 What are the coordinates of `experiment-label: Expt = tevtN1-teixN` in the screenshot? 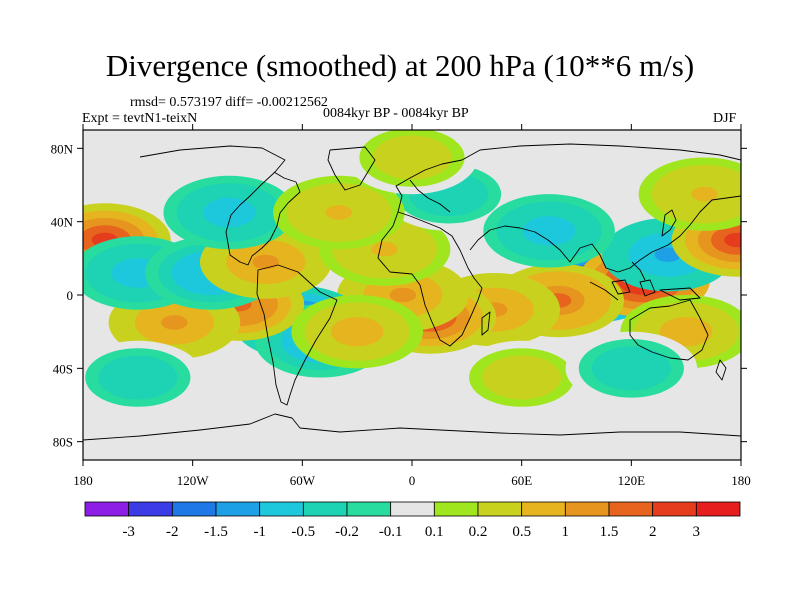 It's located at (140, 118).